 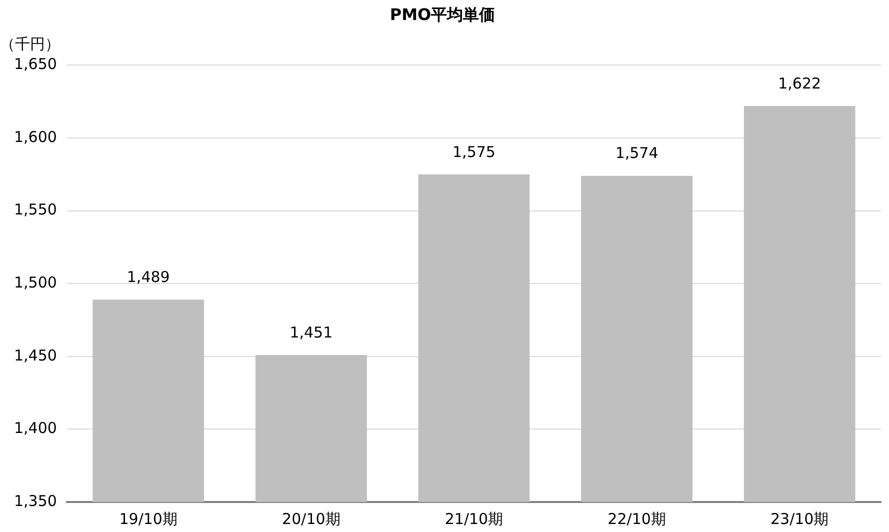 I want to click on y-axis-title: （千円）, so click(x=30, y=43).